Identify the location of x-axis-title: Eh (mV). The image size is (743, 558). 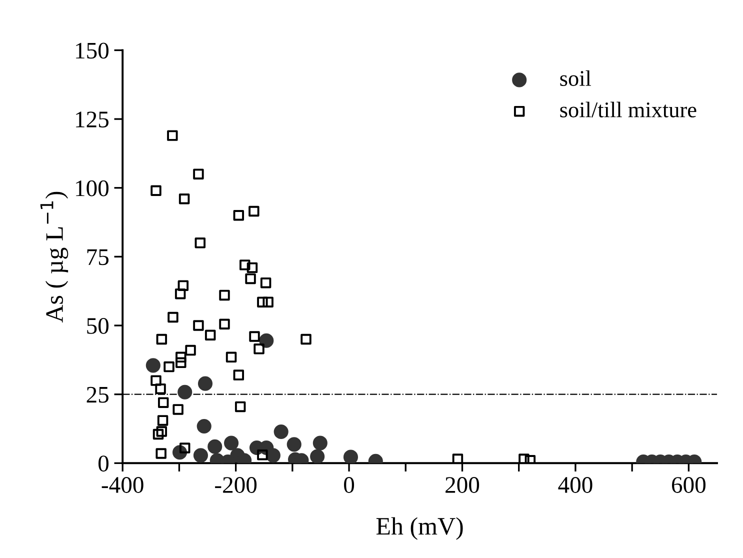
(419, 528).